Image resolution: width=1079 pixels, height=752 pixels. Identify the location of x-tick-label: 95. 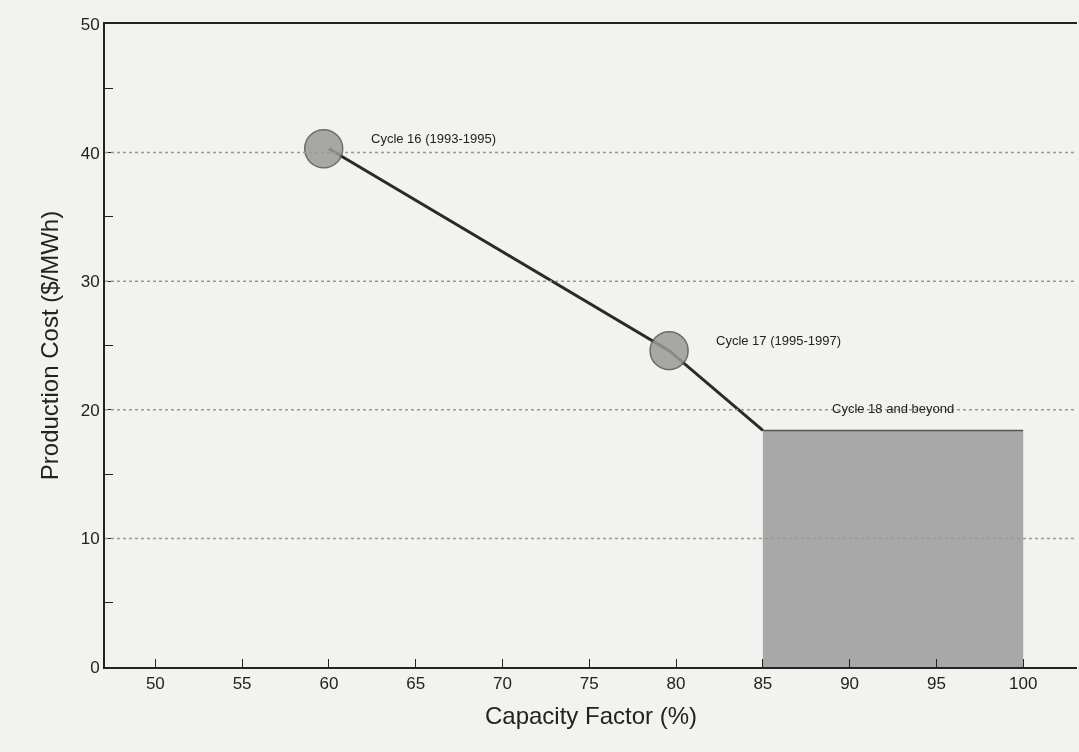
(936, 684).